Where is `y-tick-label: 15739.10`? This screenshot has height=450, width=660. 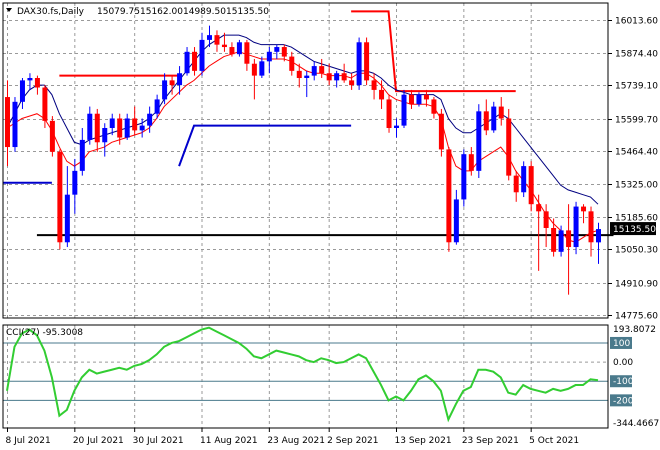 y-tick-label: 15739.10 is located at coordinates (636, 87).